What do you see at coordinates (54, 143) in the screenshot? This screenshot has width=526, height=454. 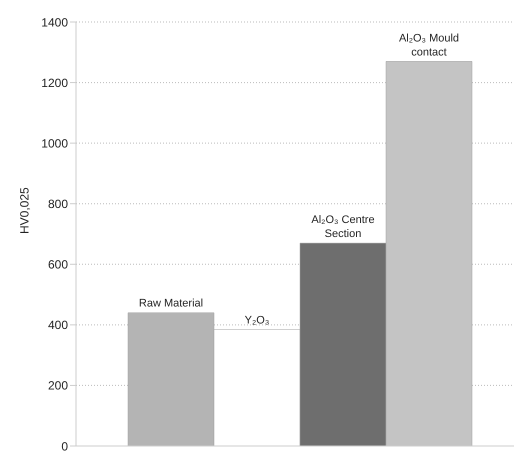 I see `y-tick-label: 1000` at bounding box center [54, 143].